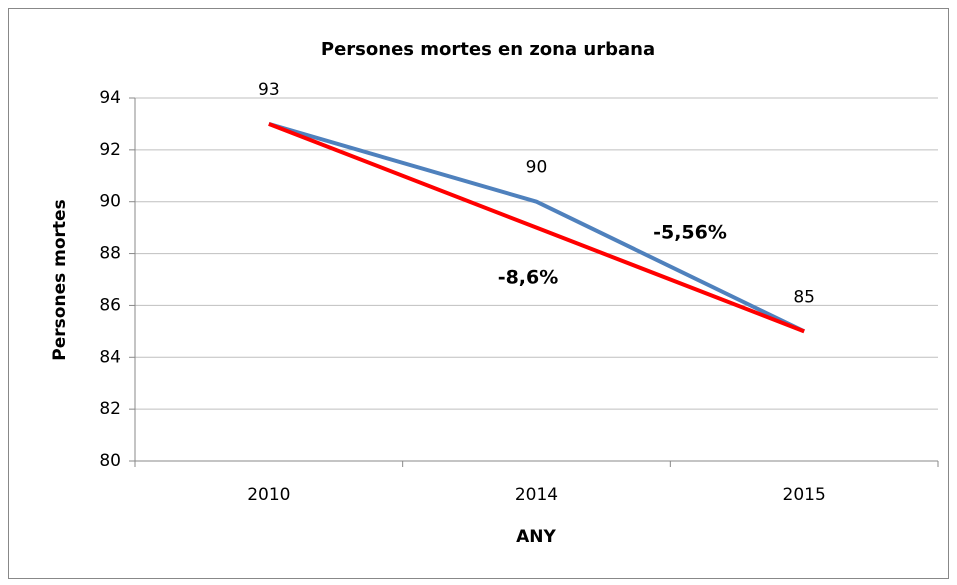  I want to click on y-tick-label: 90, so click(110, 202).